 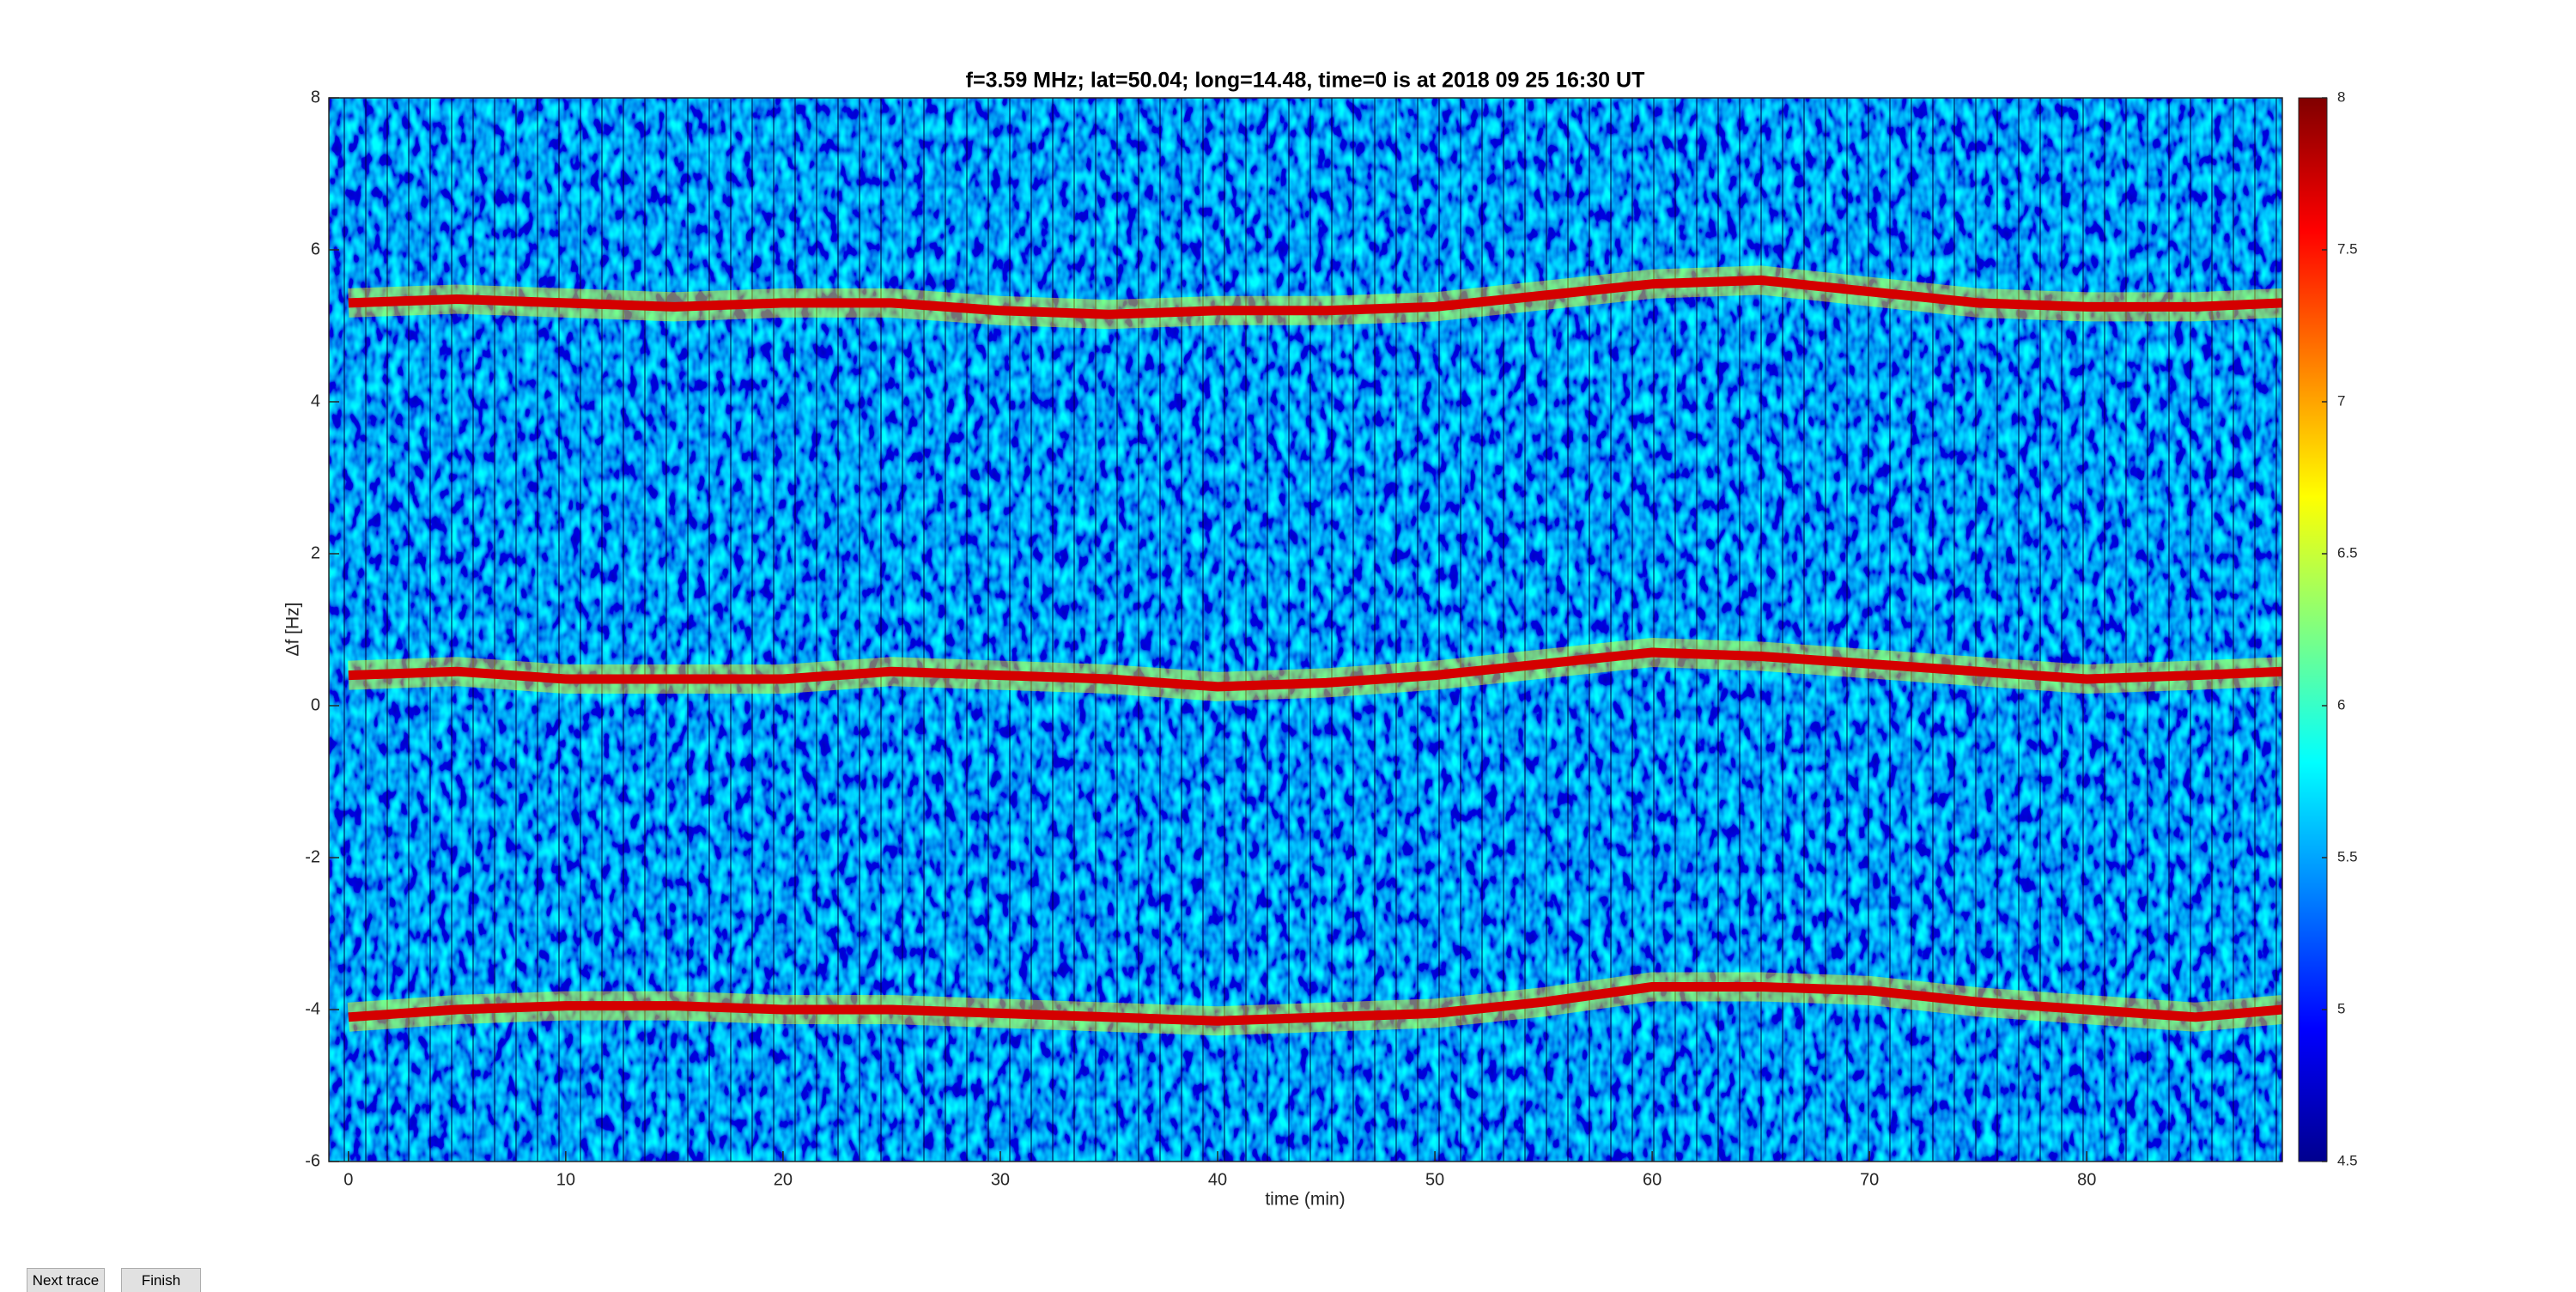 I want to click on x-tick-label: 60, so click(x=1653, y=1179).